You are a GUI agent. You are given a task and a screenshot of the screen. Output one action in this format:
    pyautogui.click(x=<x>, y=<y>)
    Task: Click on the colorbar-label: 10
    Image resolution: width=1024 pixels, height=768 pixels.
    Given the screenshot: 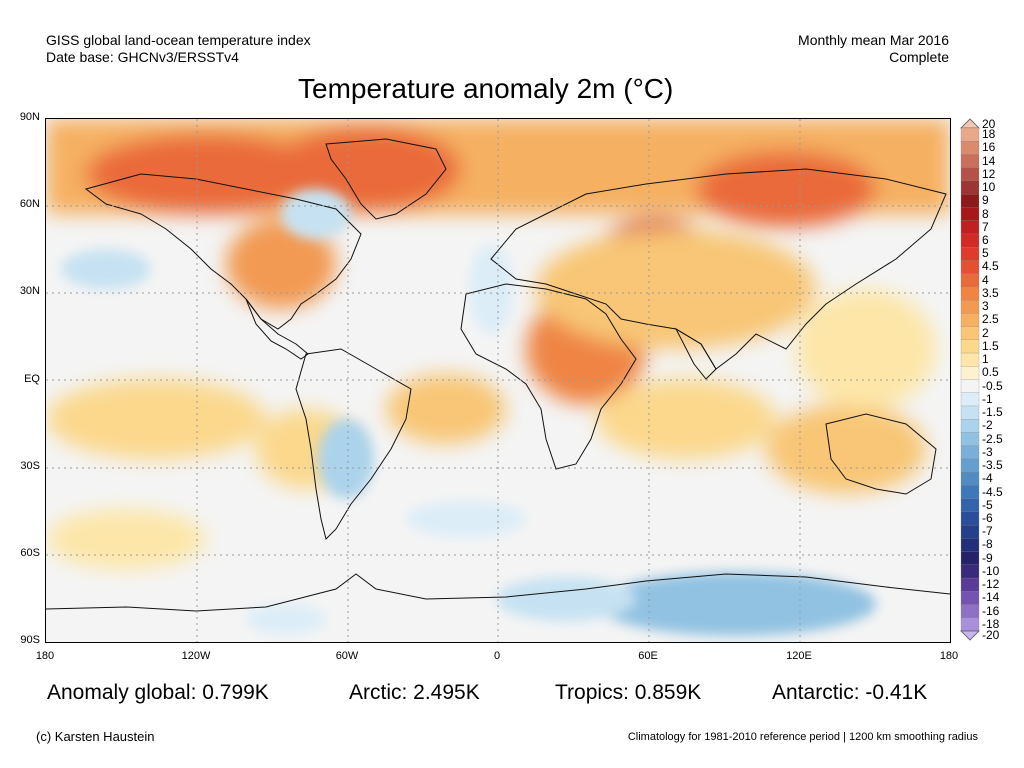 What is the action you would take?
    pyautogui.click(x=989, y=187)
    